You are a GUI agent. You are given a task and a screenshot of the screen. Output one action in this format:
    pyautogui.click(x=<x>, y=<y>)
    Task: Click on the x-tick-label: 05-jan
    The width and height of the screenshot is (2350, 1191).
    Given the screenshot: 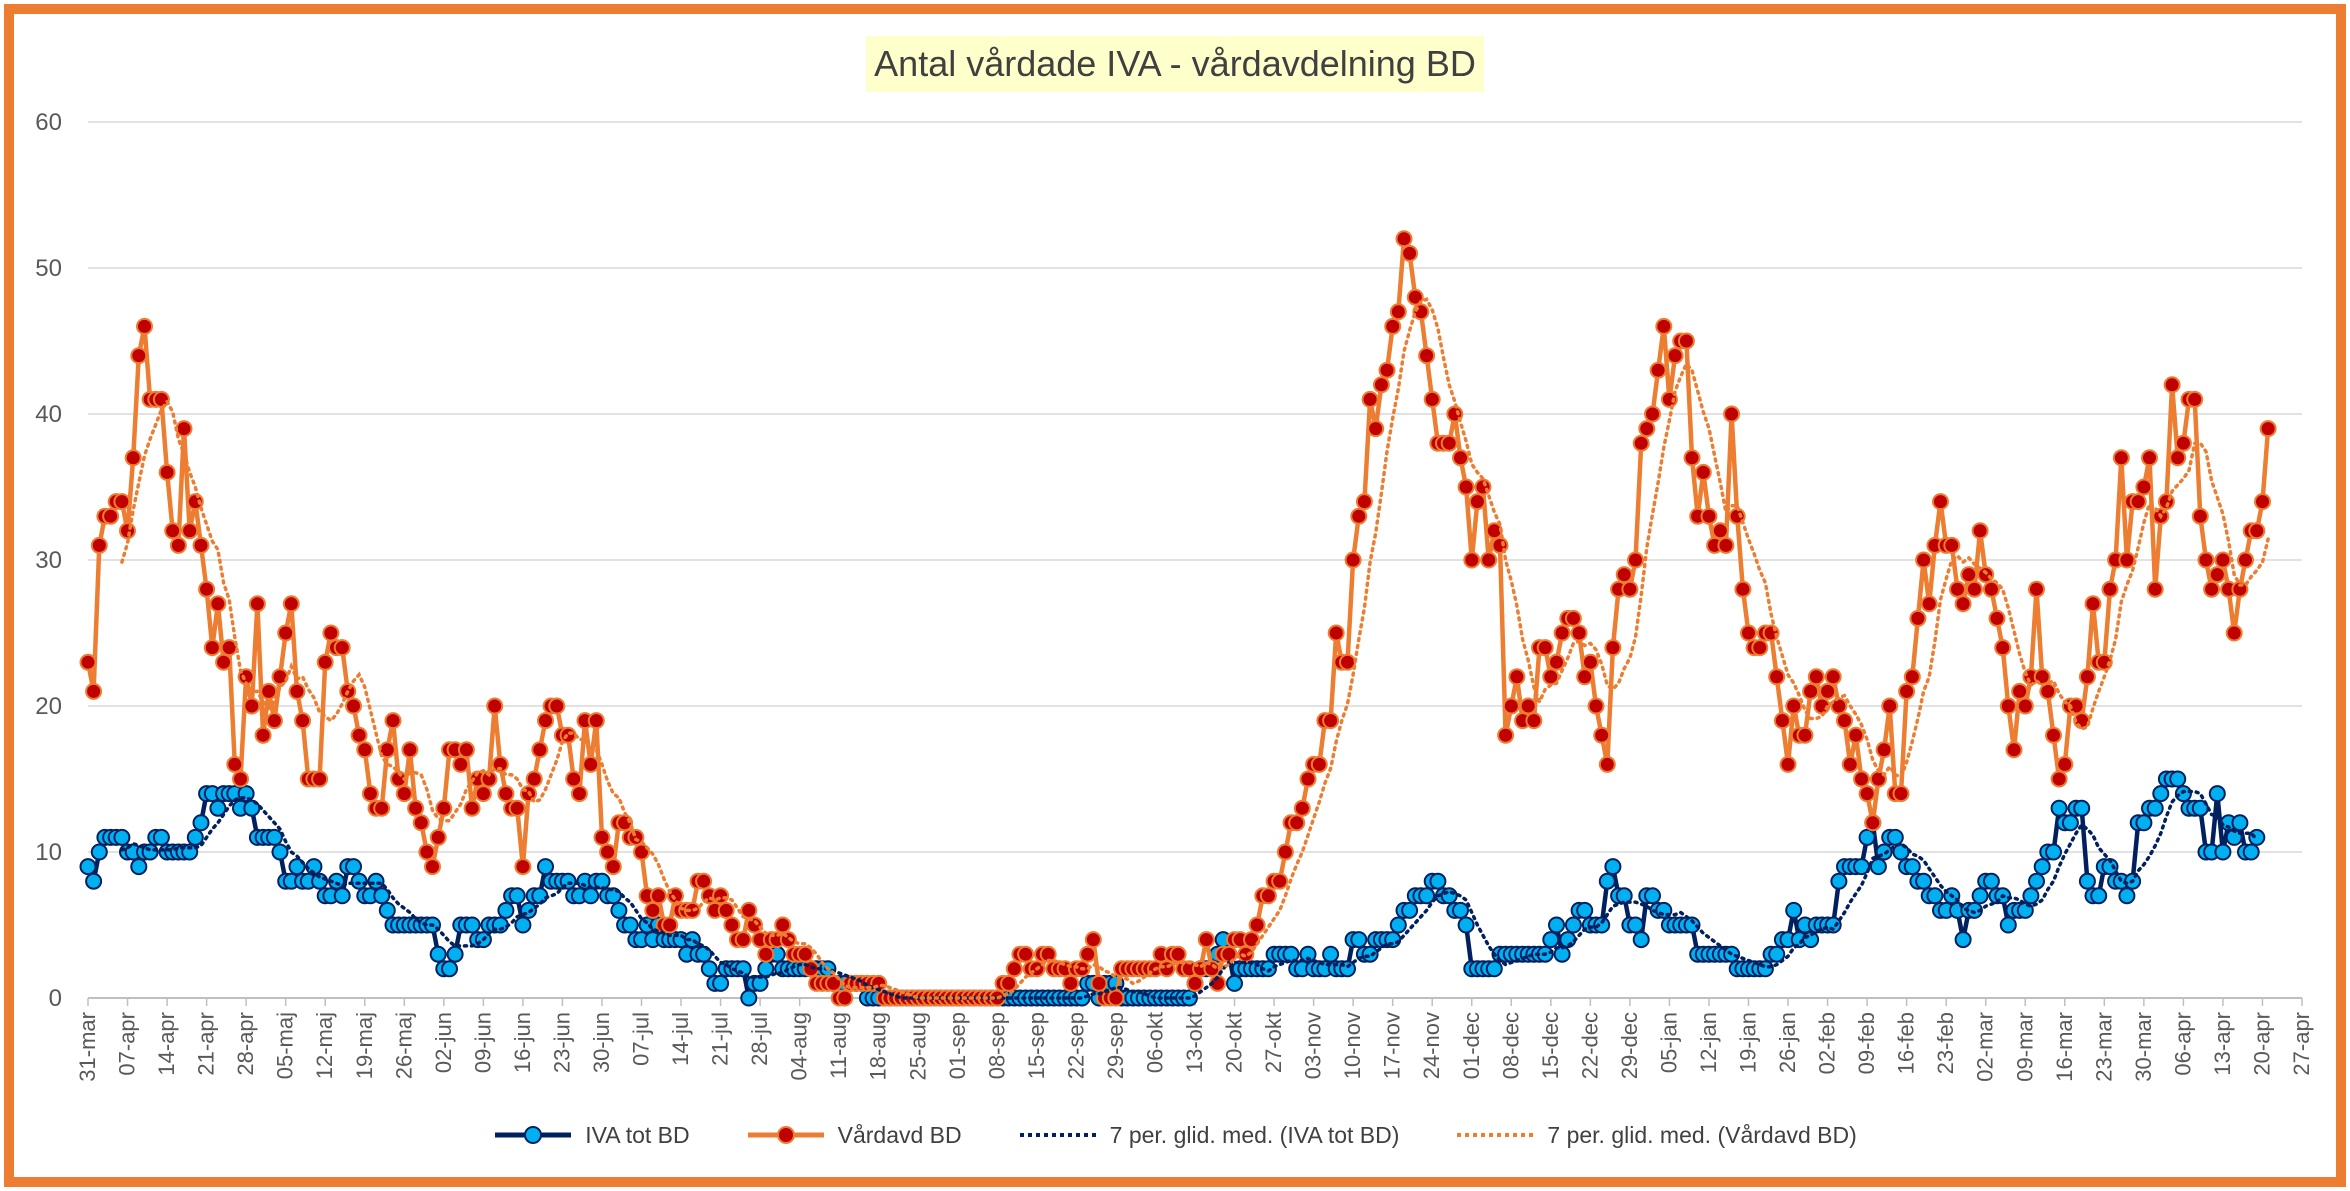 What is the action you would take?
    pyautogui.click(x=1668, y=1042)
    